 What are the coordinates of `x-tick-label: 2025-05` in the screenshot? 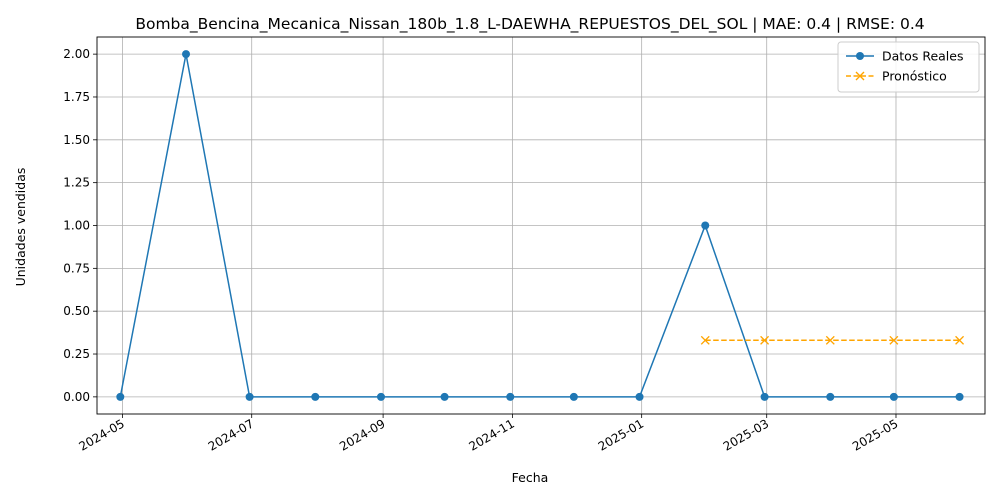 It's located at (875, 434).